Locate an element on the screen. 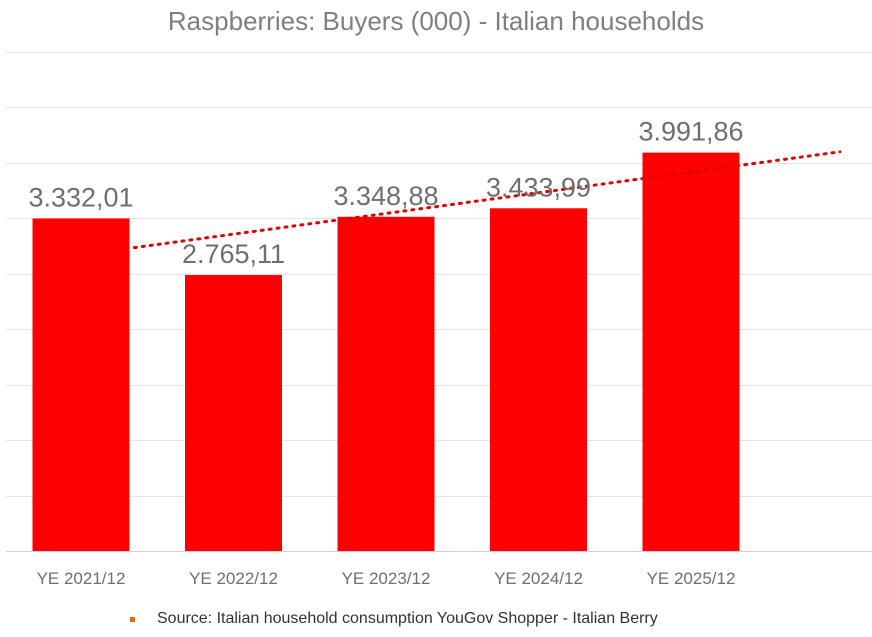  data-label: 2.765,11 is located at coordinates (233, 254).